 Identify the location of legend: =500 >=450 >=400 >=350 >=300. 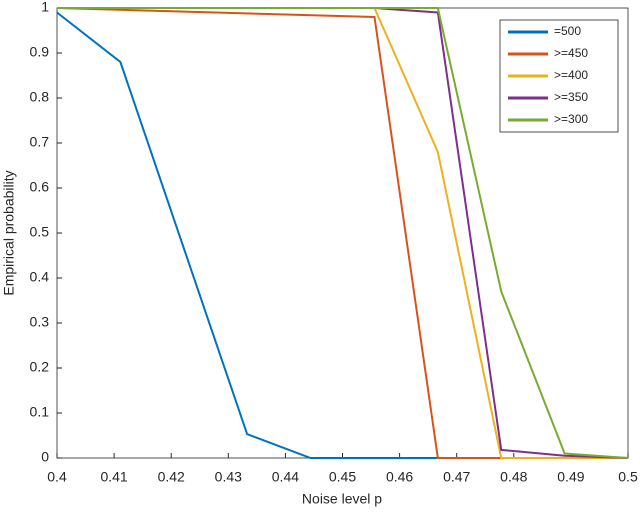
(559, 76).